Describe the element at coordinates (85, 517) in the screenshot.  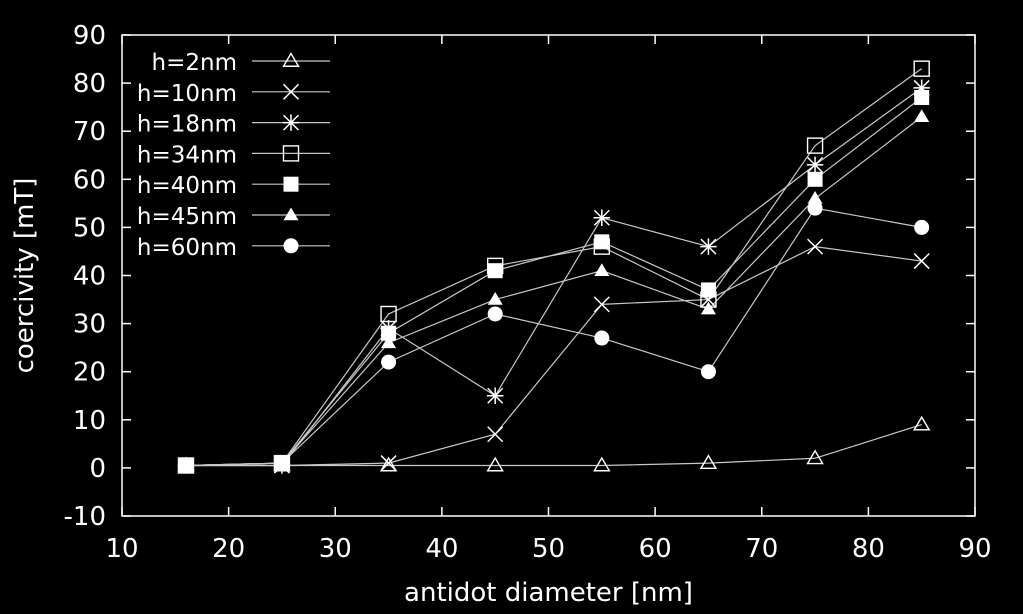
I see `y-tick-label: -10` at that location.